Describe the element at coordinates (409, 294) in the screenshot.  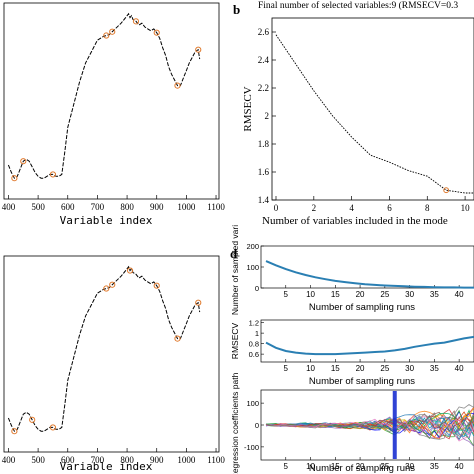
I see `panel-d1-x-tick-label: 30` at that location.